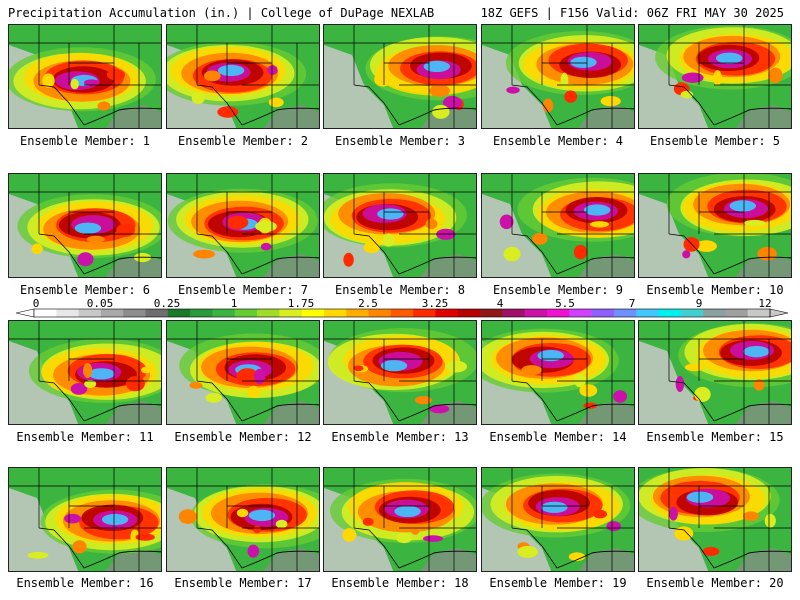  What do you see at coordinates (100, 303) in the screenshot?
I see `colorbar-tick-label: 0.05` at bounding box center [100, 303].